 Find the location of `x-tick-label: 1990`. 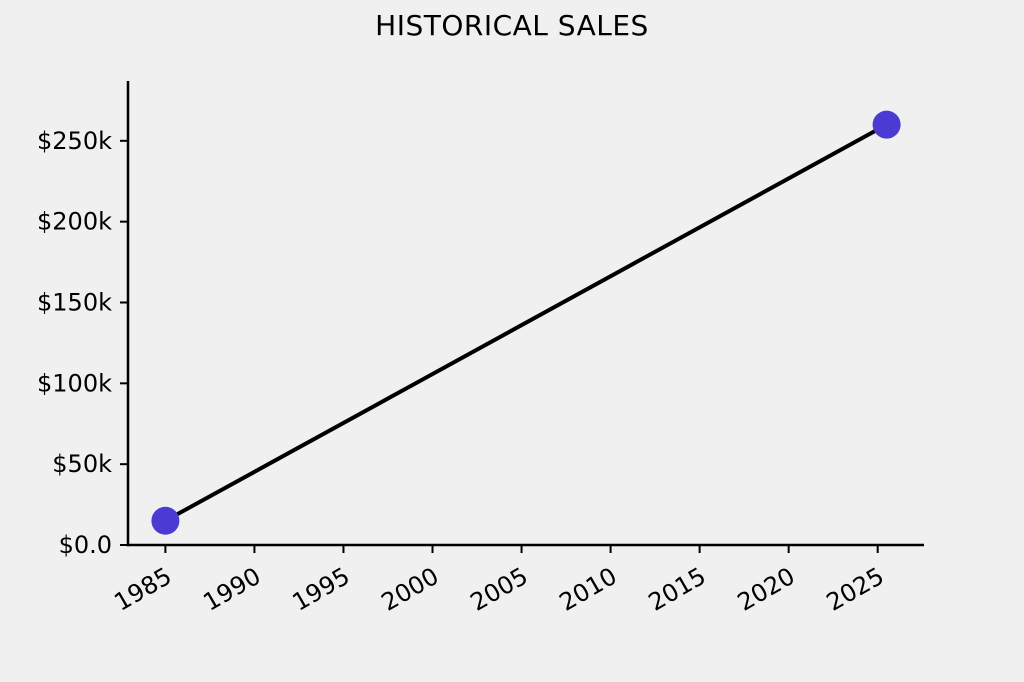

x-tick-label: 1990 is located at coordinates (232, 589).